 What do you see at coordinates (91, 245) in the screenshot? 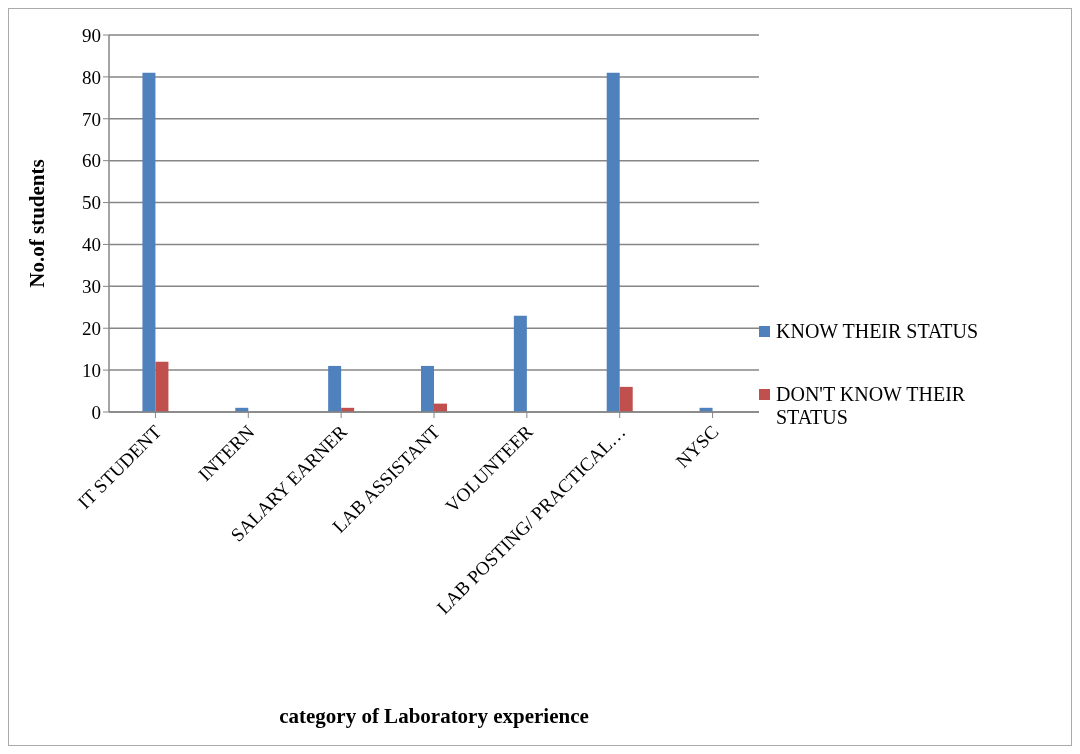
I see `y-tick-label: 40` at bounding box center [91, 245].